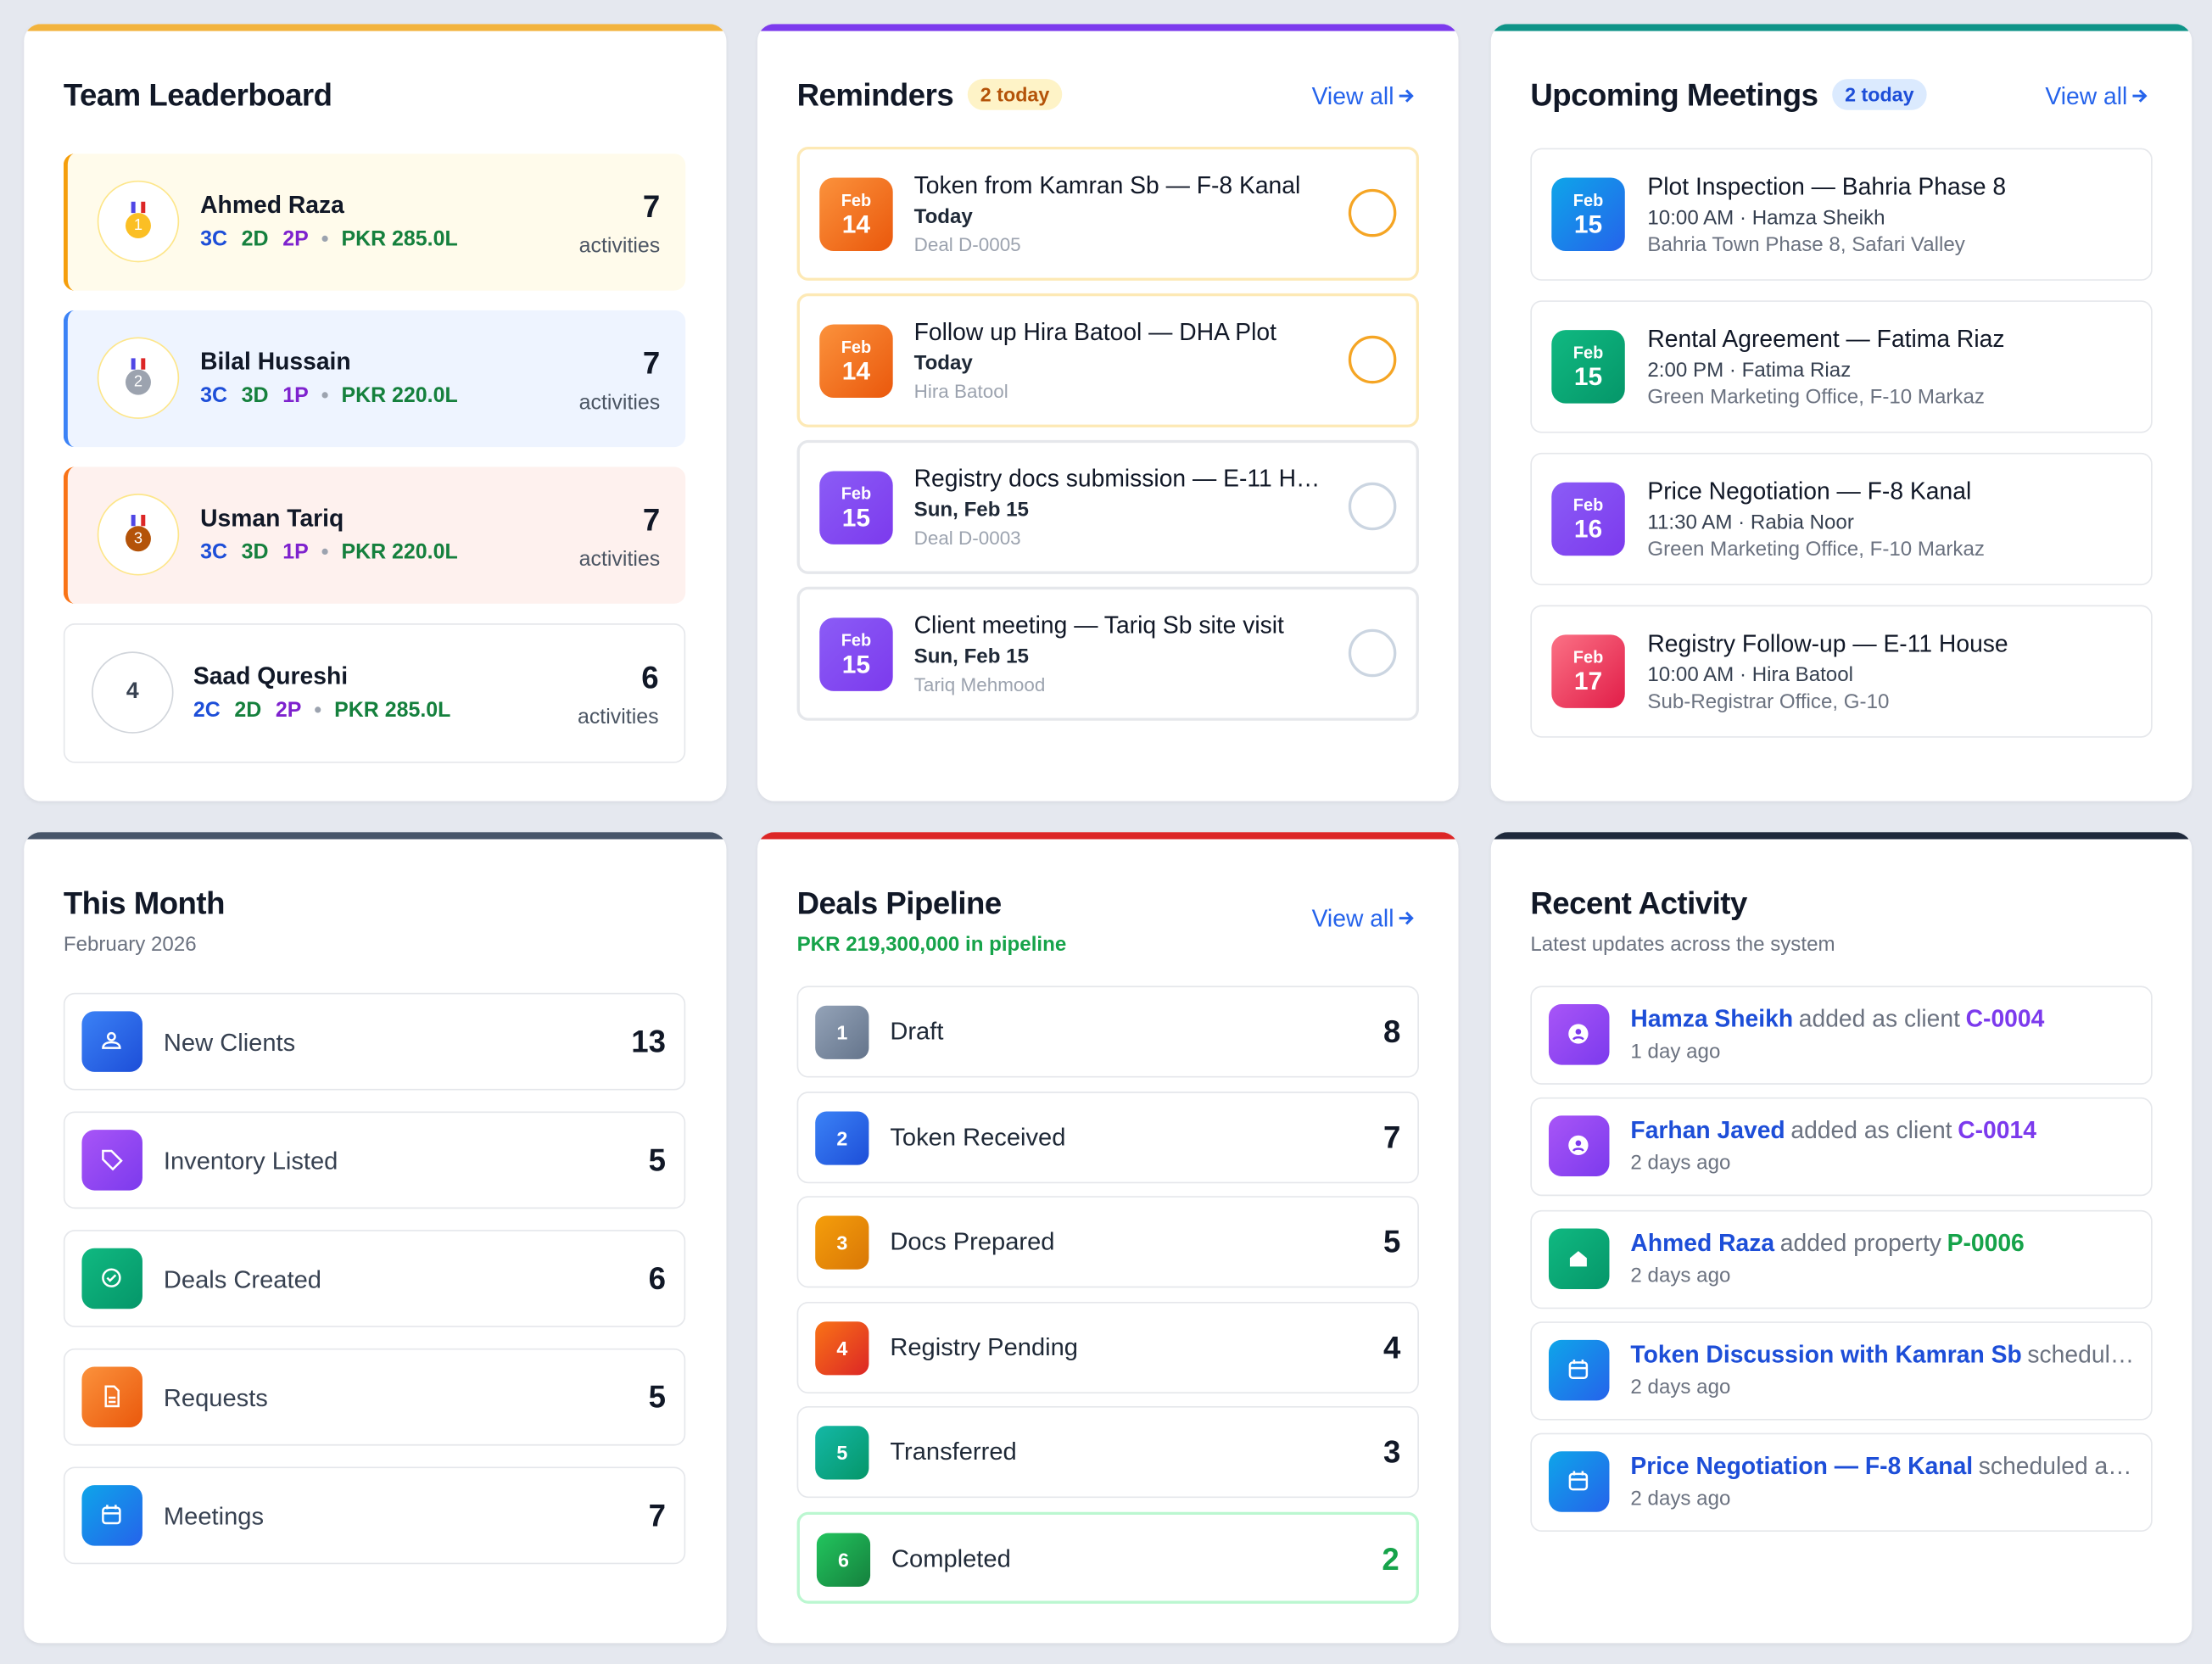 The height and width of the screenshot is (1664, 2212). I want to click on stage-label: Transferred, so click(954, 1452).